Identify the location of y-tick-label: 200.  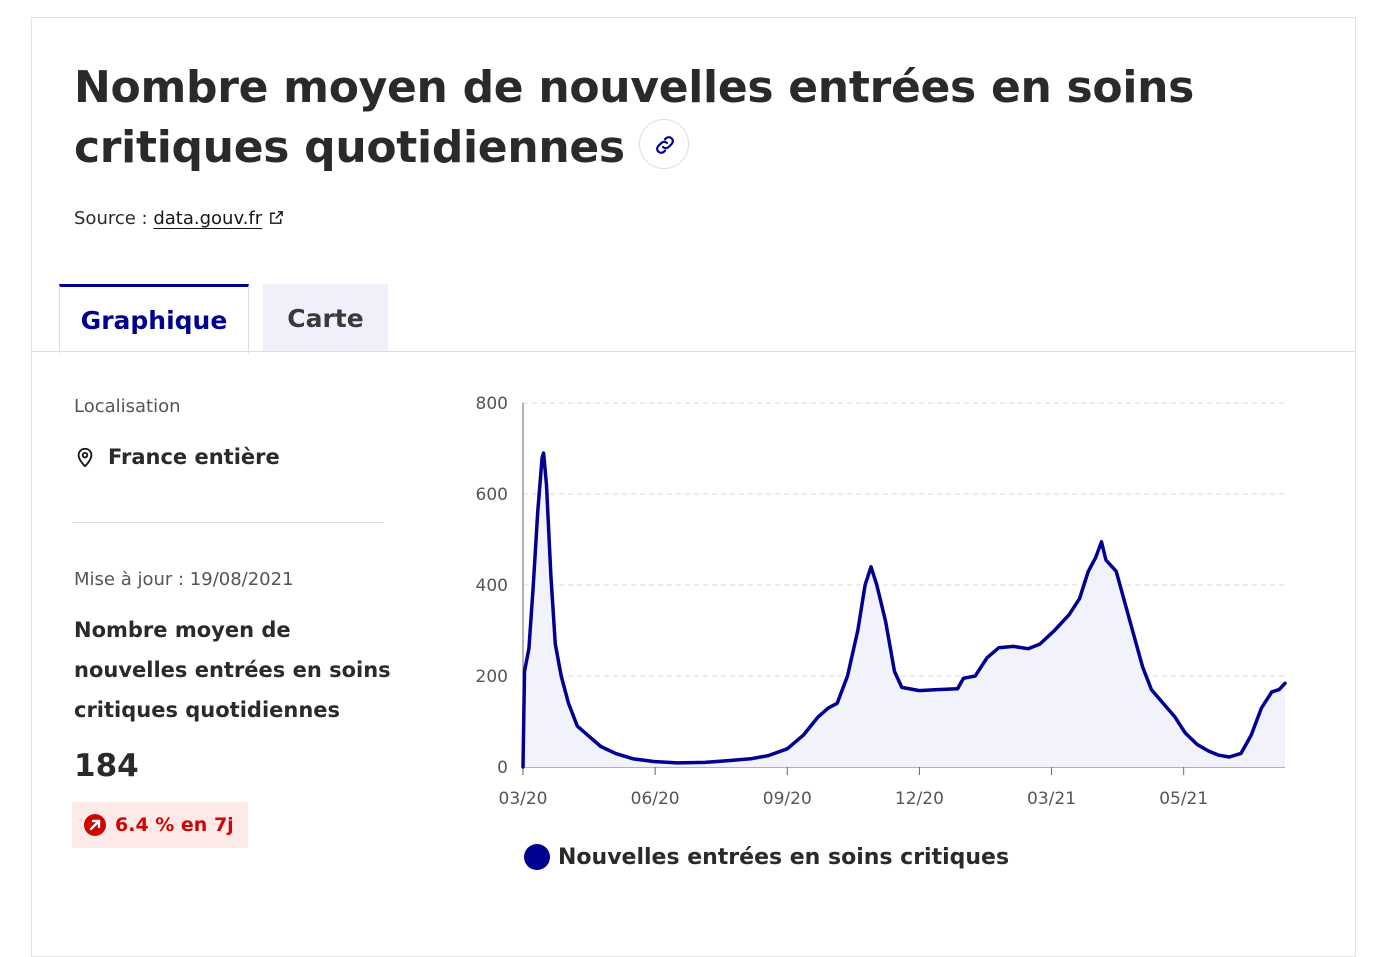
(492, 677).